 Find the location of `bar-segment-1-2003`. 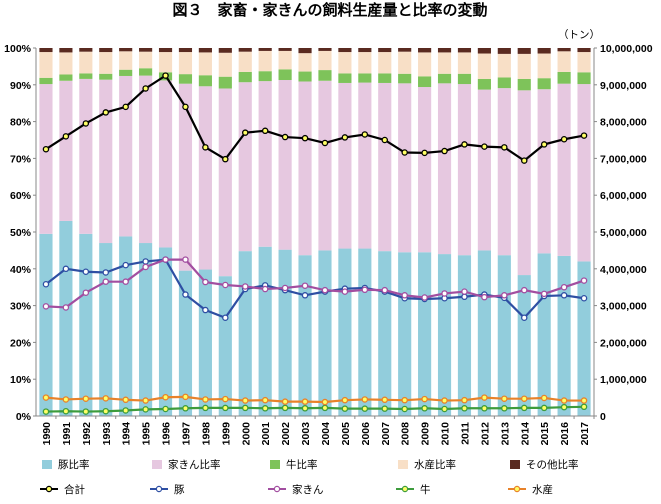

bar-segment-1-2003 is located at coordinates (305, 168).